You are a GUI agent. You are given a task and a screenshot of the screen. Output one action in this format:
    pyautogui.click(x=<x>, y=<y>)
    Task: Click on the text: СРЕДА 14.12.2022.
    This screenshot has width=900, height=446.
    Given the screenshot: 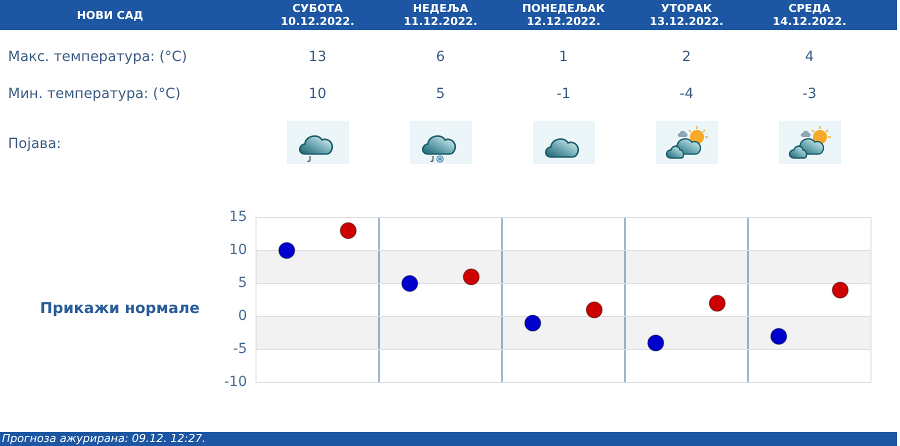 What is the action you would take?
    pyautogui.click(x=810, y=15)
    